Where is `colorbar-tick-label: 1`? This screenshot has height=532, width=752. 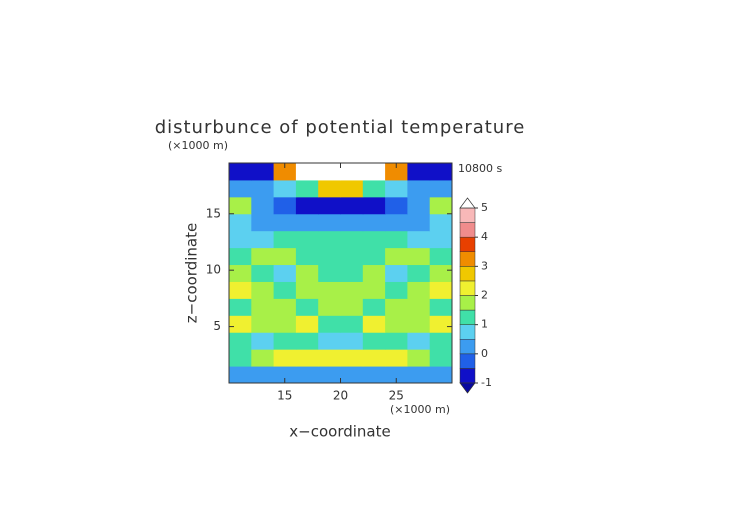 colorbar-tick-label: 1 is located at coordinates (484, 324).